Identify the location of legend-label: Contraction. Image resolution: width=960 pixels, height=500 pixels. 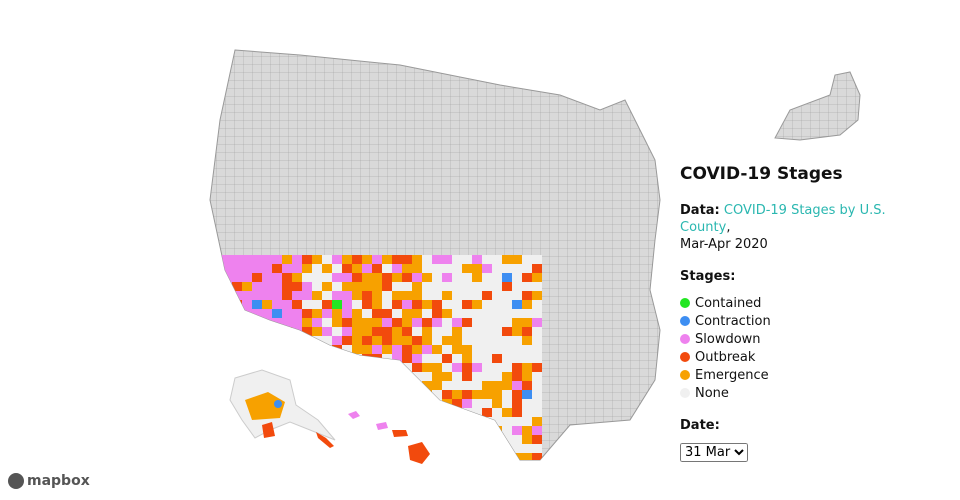
(733, 321).